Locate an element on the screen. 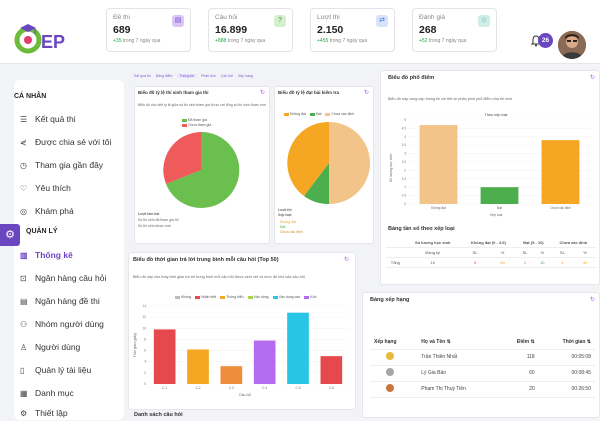  stat-delta: +455 trong 7 ngày qua is located at coordinates (342, 41).